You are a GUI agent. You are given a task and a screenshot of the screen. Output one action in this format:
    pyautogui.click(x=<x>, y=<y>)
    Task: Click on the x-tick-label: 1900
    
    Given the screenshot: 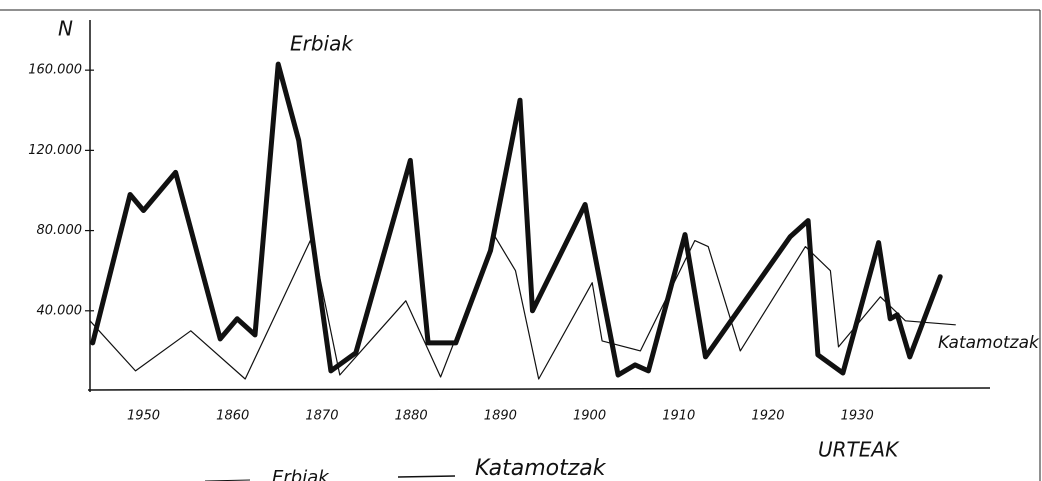 What is the action you would take?
    pyautogui.click(x=589, y=416)
    